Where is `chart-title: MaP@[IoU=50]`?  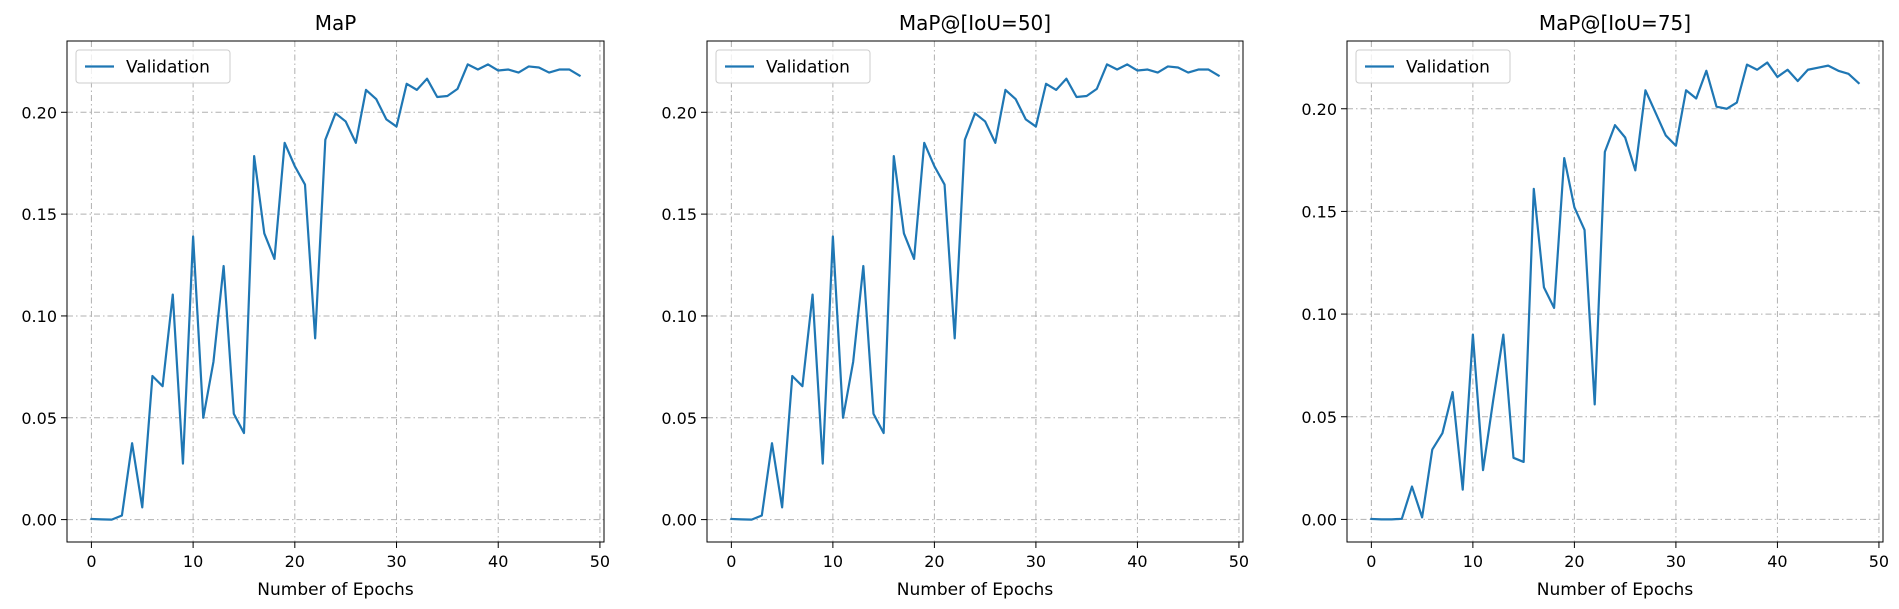
chart-title: MaP@[IoU=50] is located at coordinates (975, 23).